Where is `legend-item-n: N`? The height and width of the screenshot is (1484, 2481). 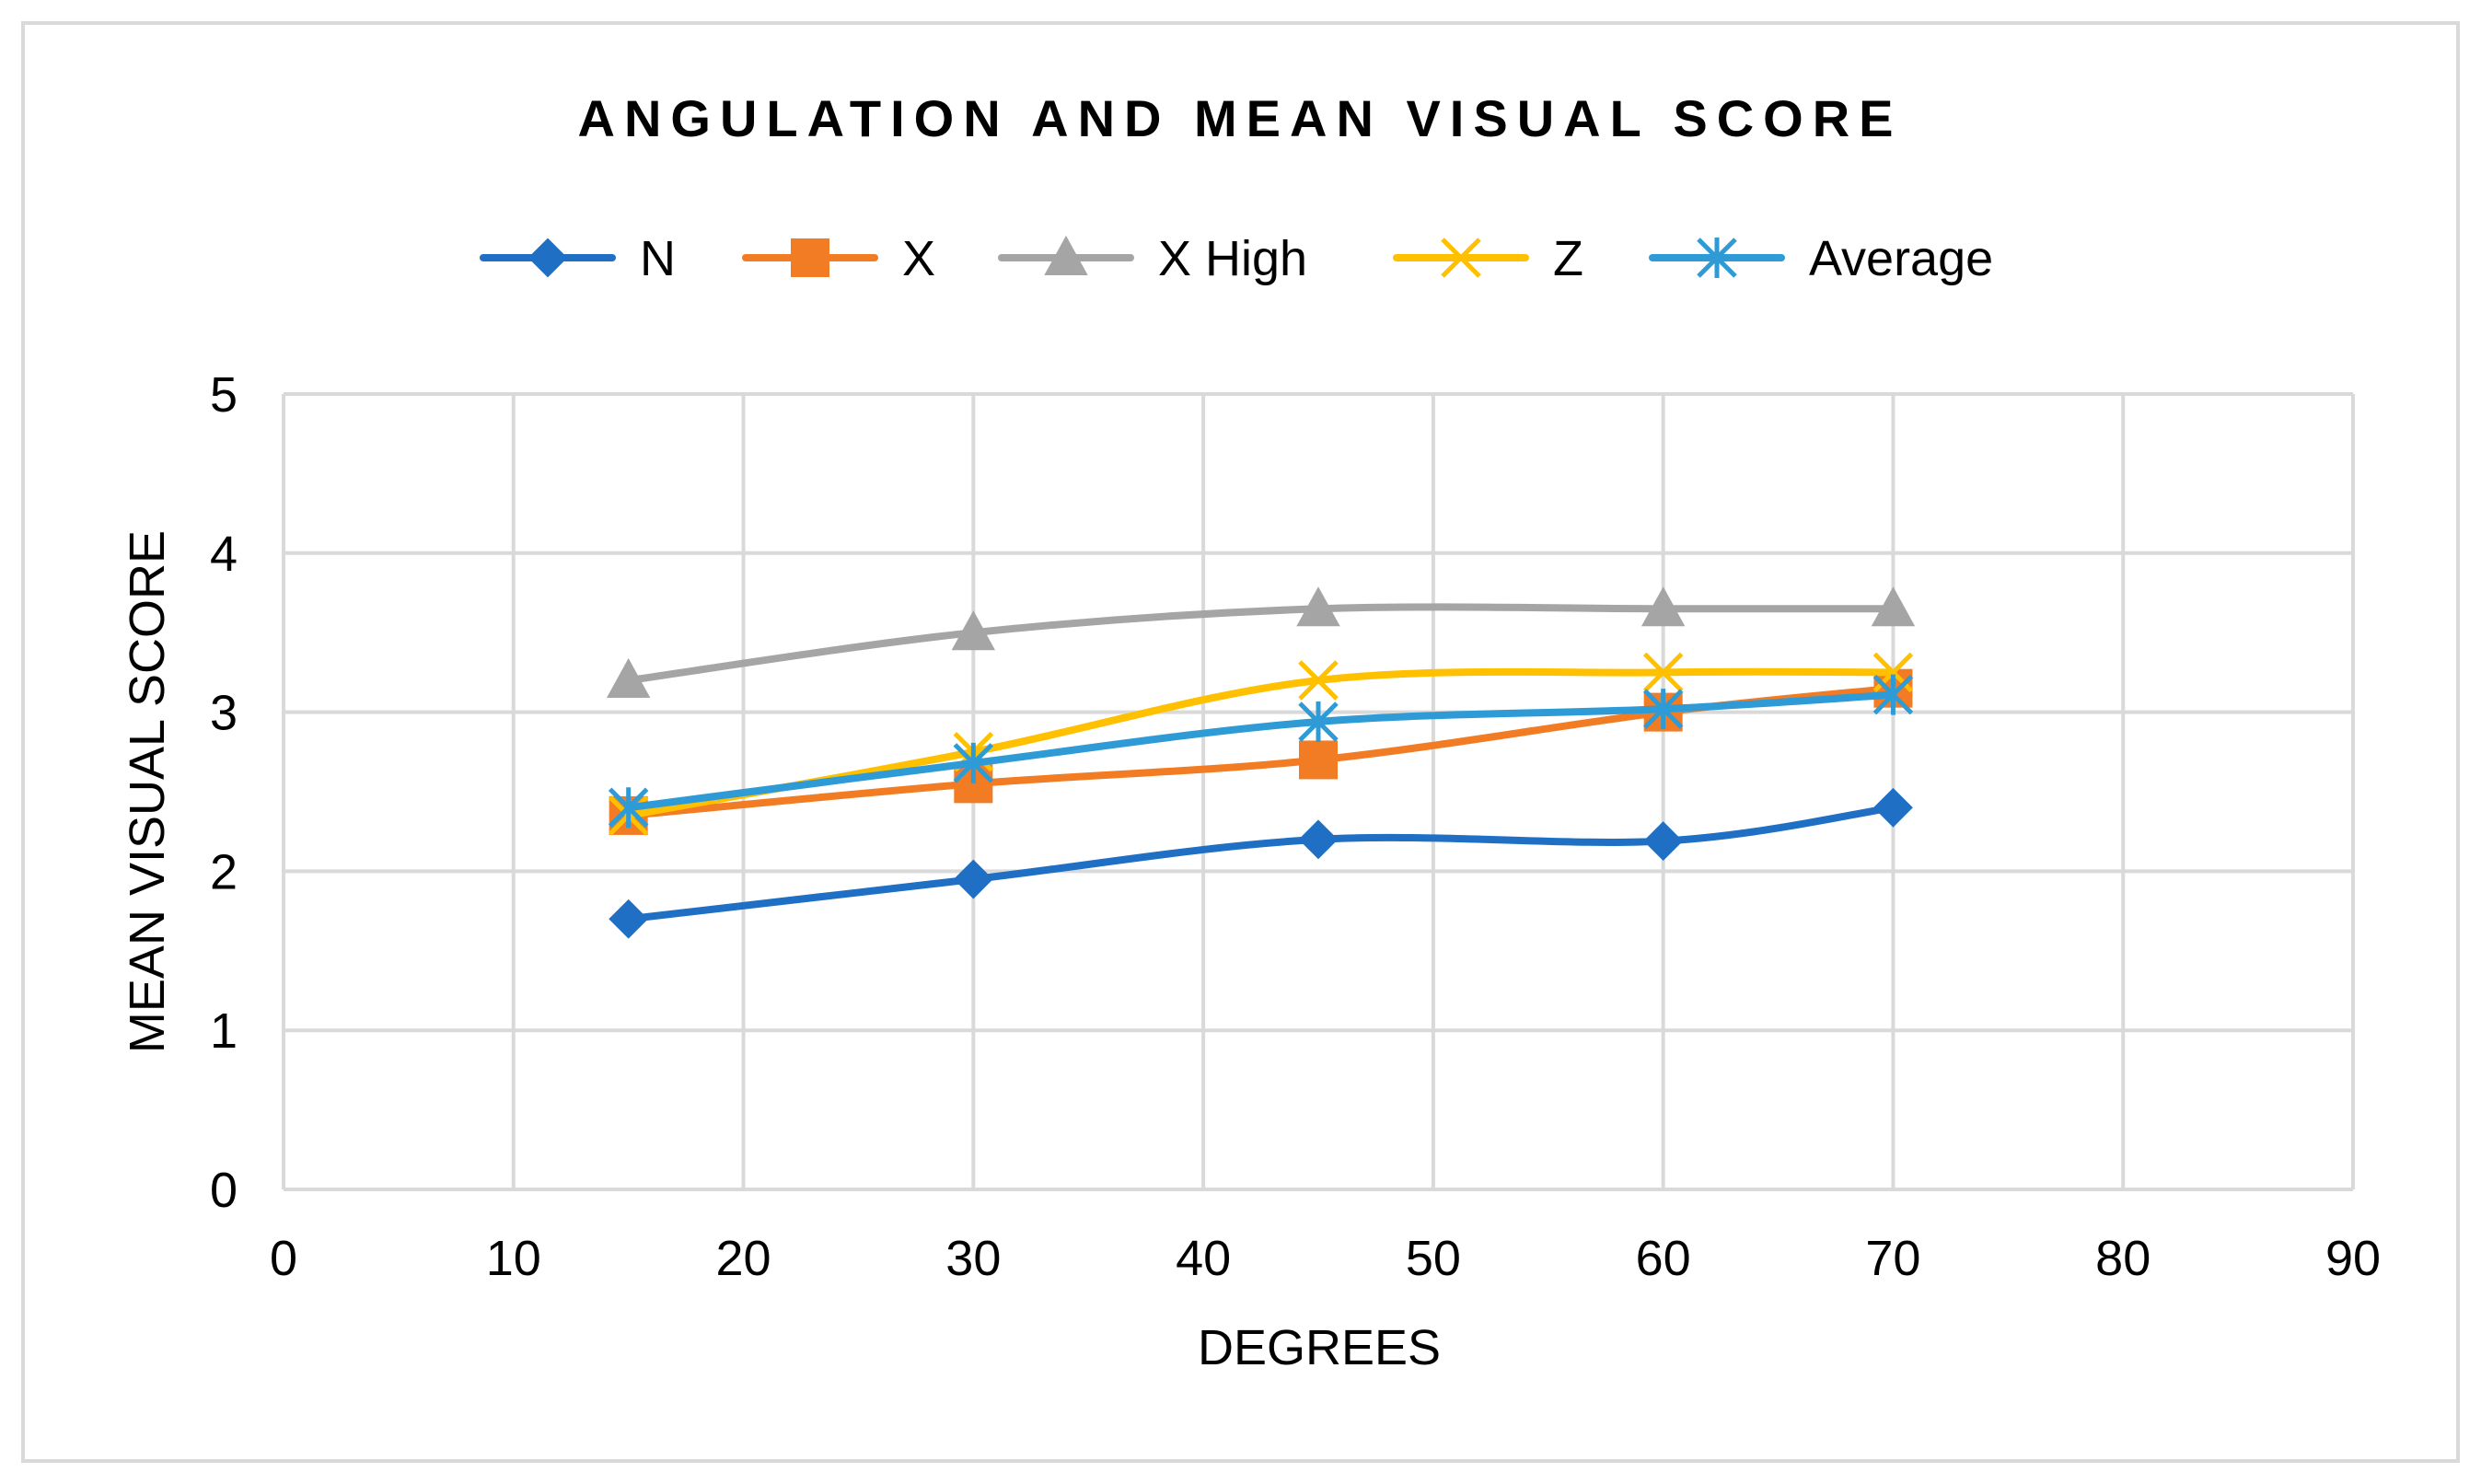 legend-item-n: N is located at coordinates (578, 258).